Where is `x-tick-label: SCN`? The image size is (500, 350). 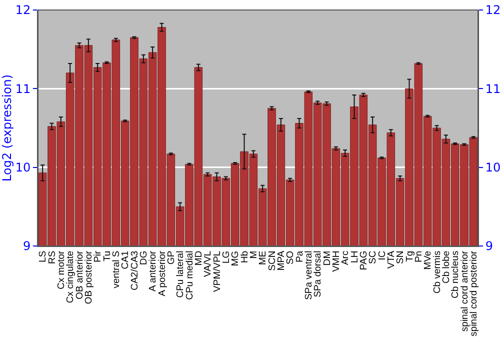
x-tick-label: SCN is located at coordinates (272, 260).